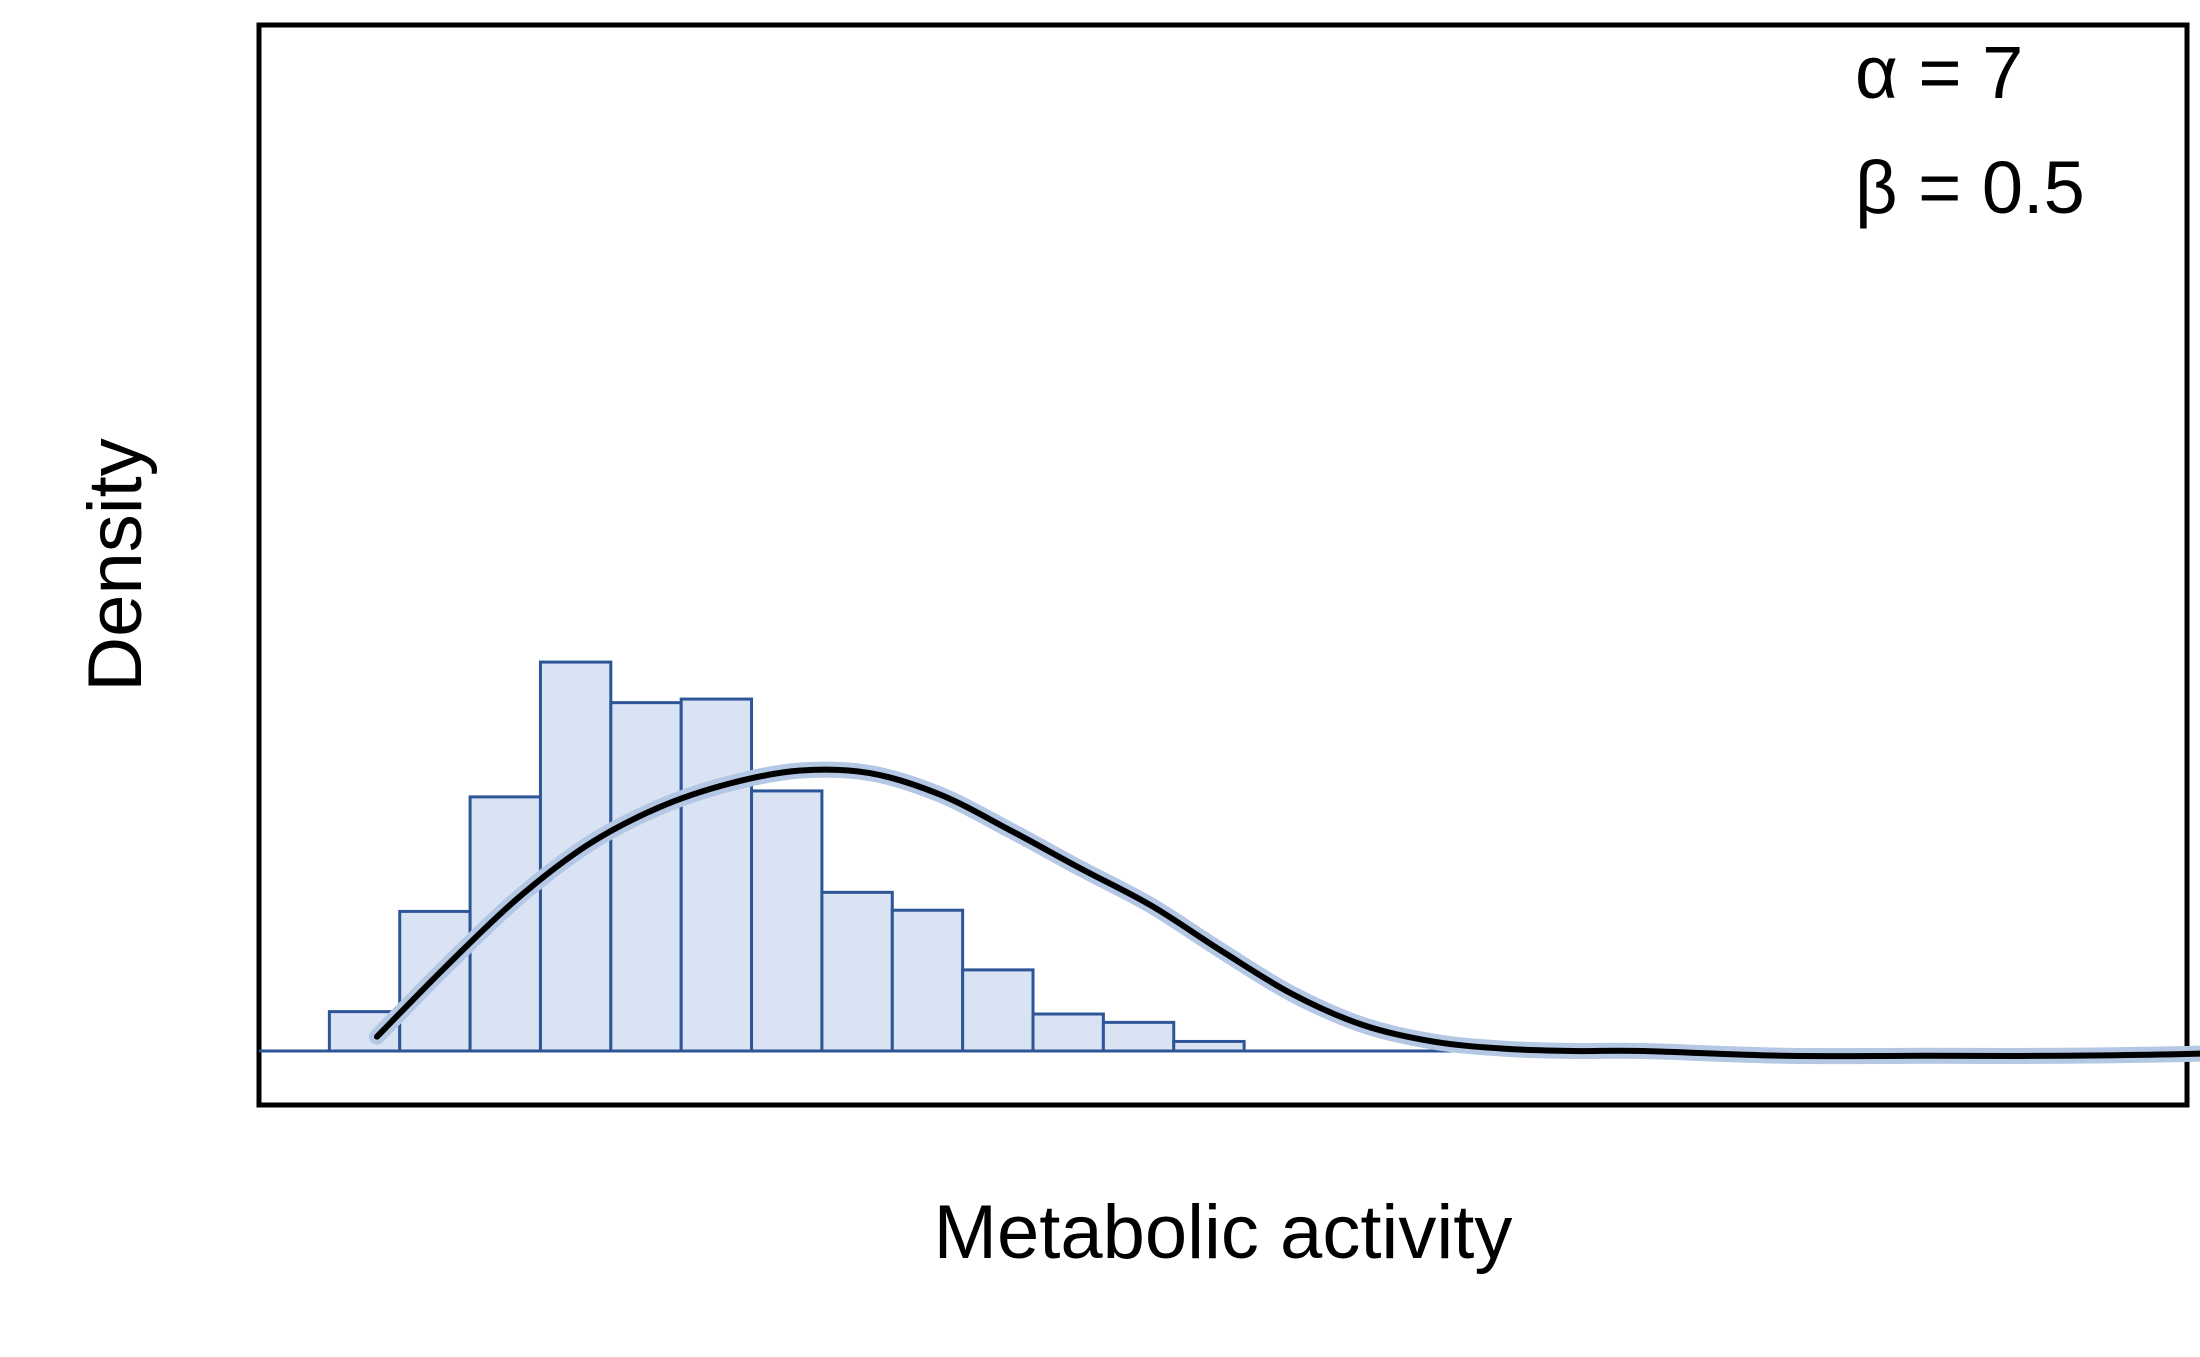 This screenshot has height=1357, width=2200. What do you see at coordinates (1970, 187) in the screenshot?
I see `beta-annotation: β = 0.5` at bounding box center [1970, 187].